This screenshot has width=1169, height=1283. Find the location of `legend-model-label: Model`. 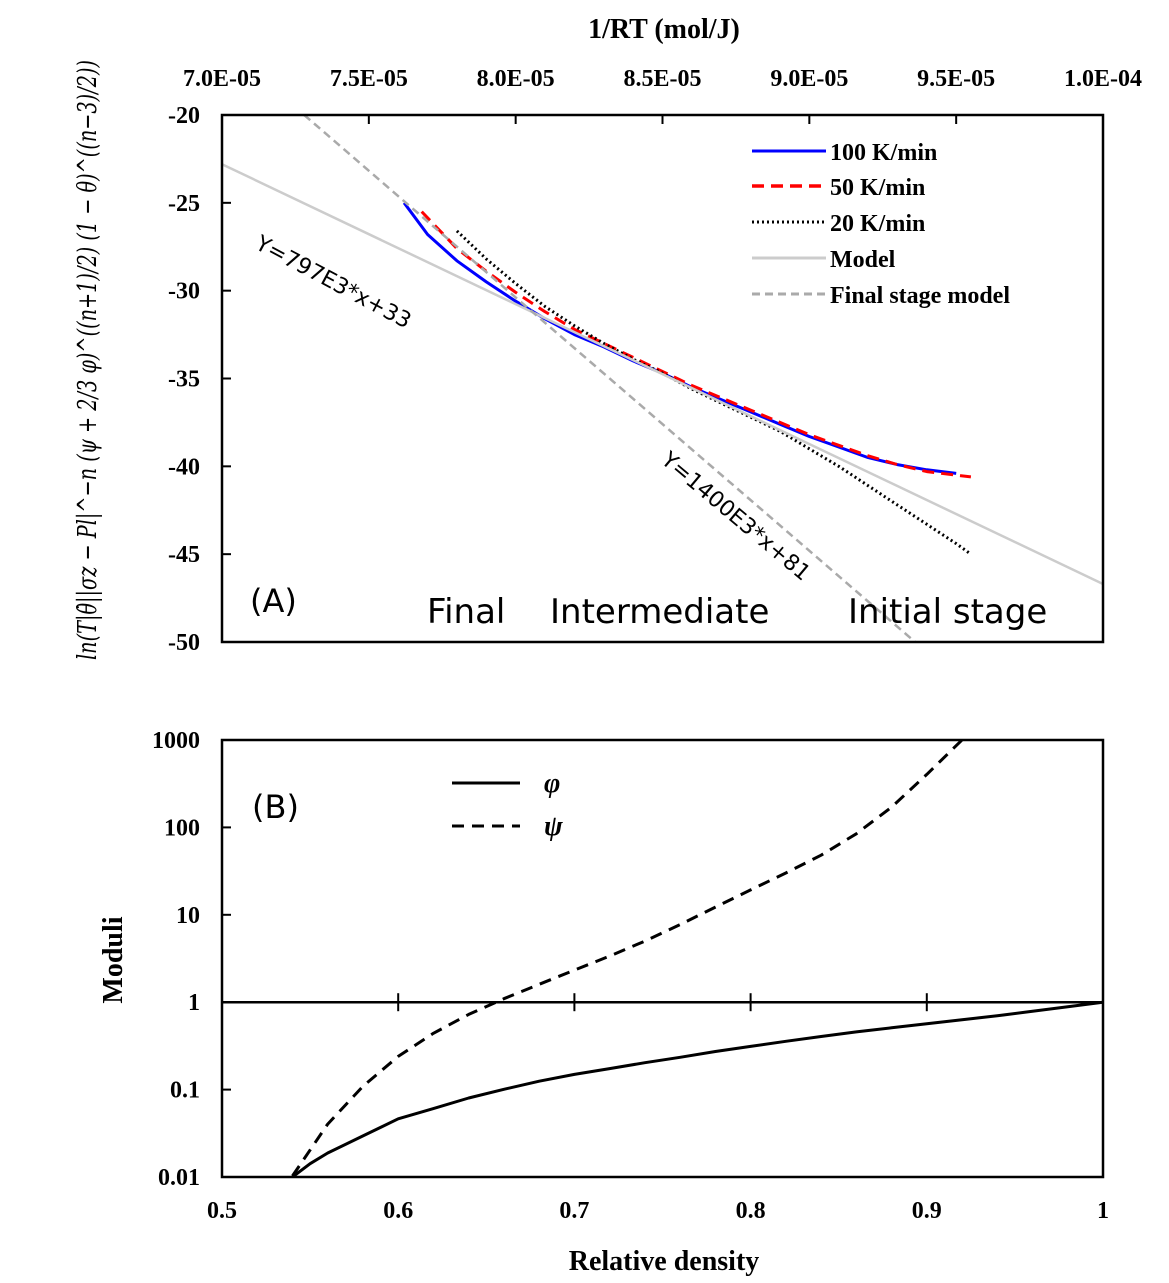

legend-model-label: Model is located at coordinates (863, 260).